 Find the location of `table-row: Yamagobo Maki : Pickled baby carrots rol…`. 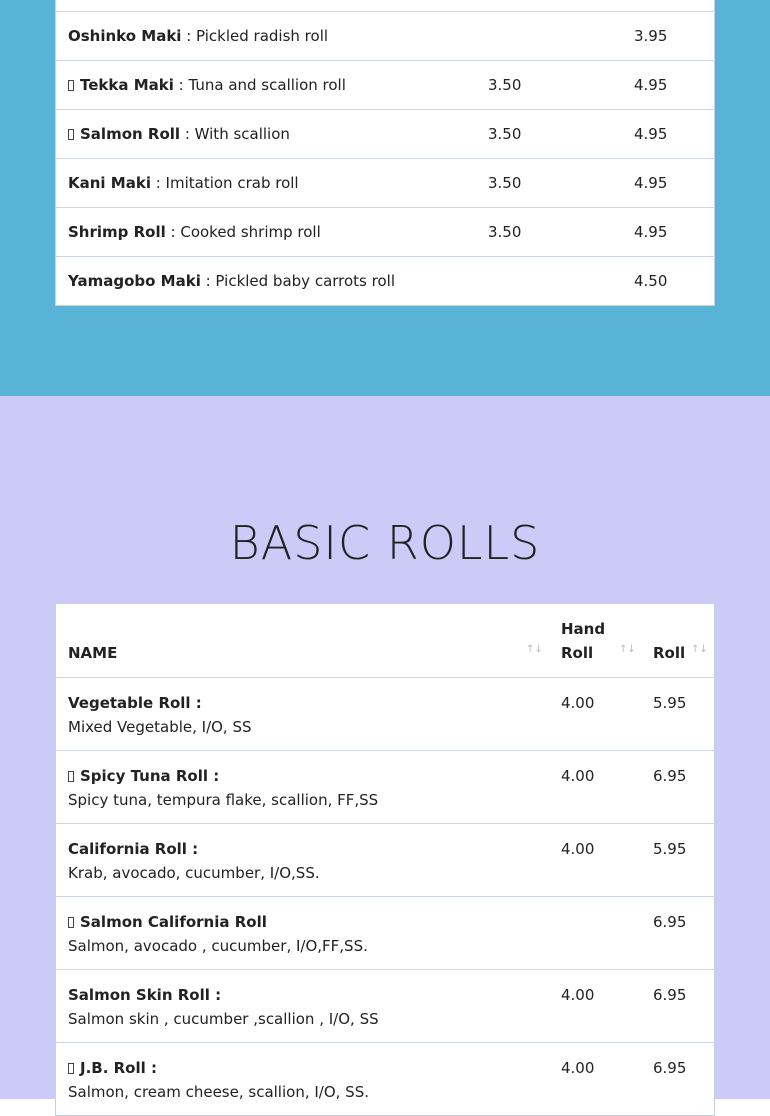

table-row: Yamagobo Maki : Pickled baby carrots rol… is located at coordinates (385, 280).